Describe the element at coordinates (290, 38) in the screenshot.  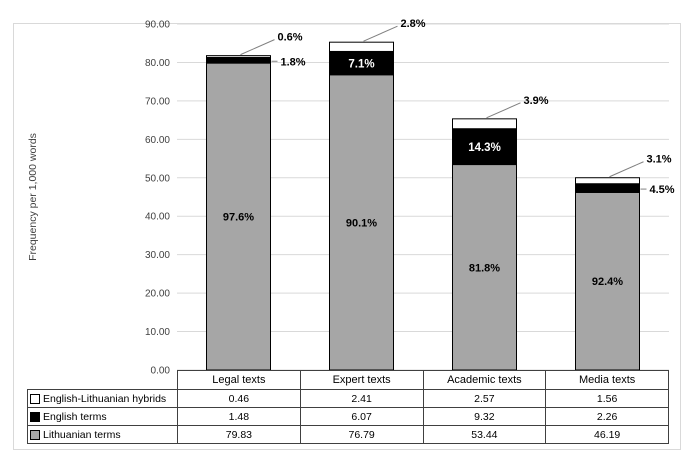
I see `callout-label-hybrid: 0.6%` at that location.